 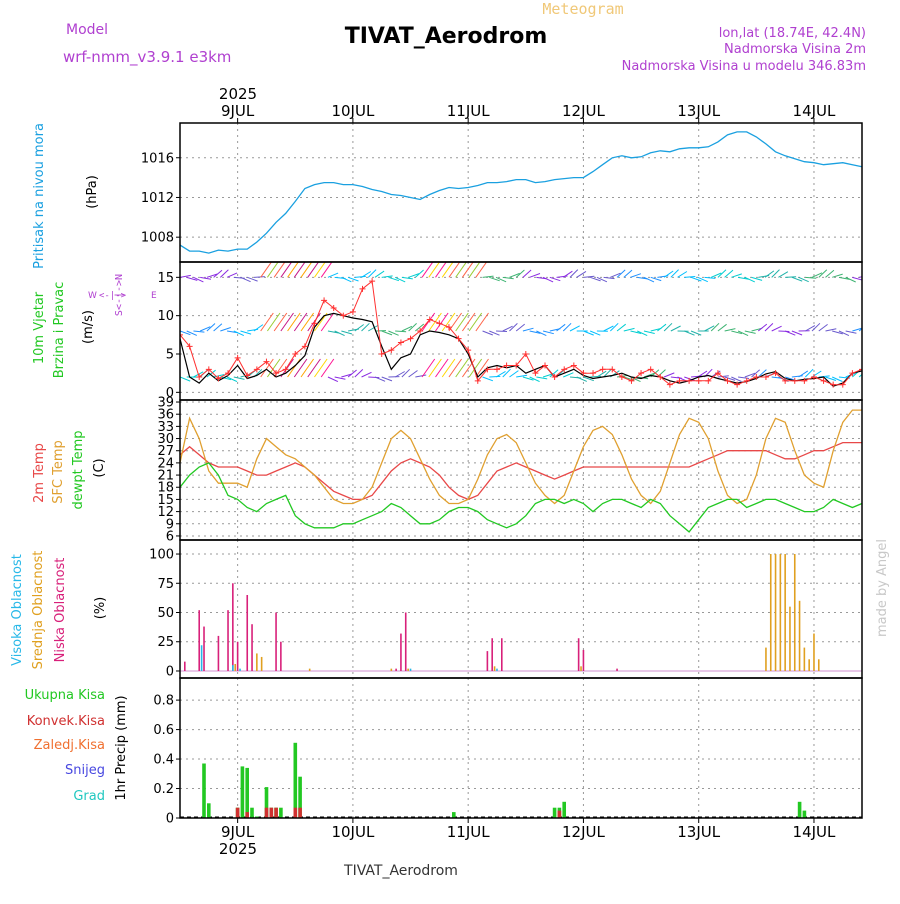 What do you see at coordinates (100, 608) in the screenshot?
I see `cloud-unit: (%)` at bounding box center [100, 608].